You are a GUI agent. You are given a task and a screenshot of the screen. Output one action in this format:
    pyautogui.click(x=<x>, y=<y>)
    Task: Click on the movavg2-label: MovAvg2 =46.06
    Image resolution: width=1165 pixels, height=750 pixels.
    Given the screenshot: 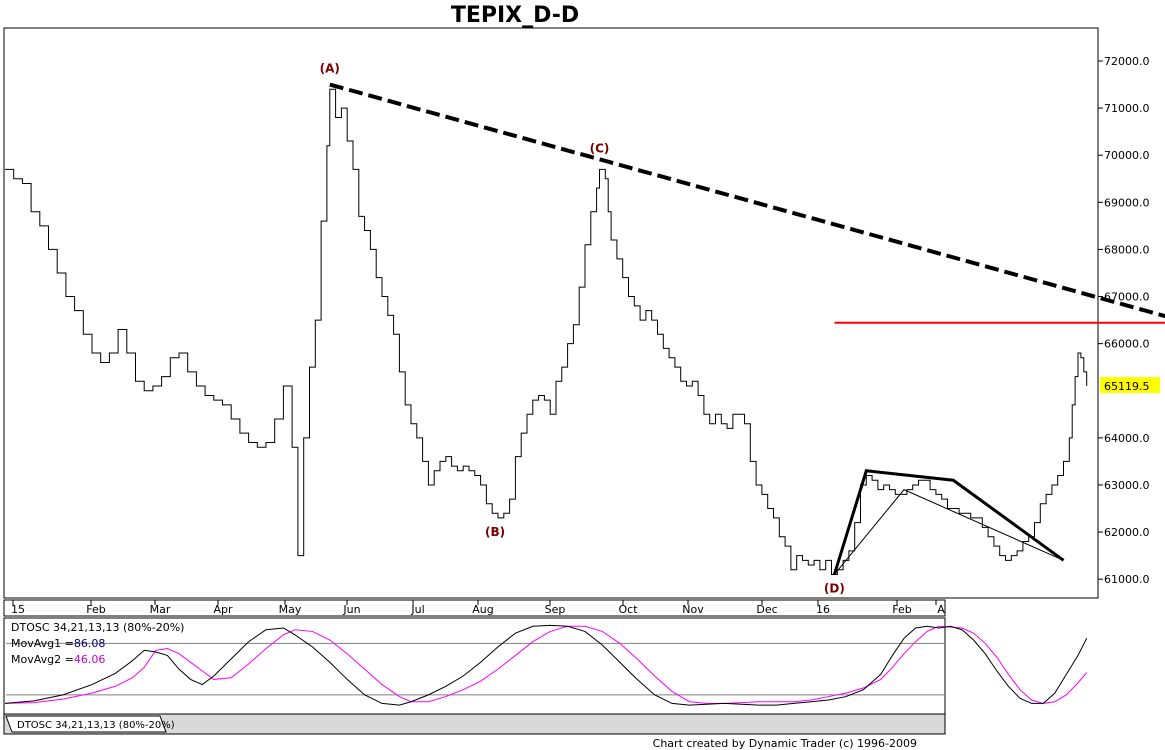 What is the action you would take?
    pyautogui.click(x=58, y=659)
    